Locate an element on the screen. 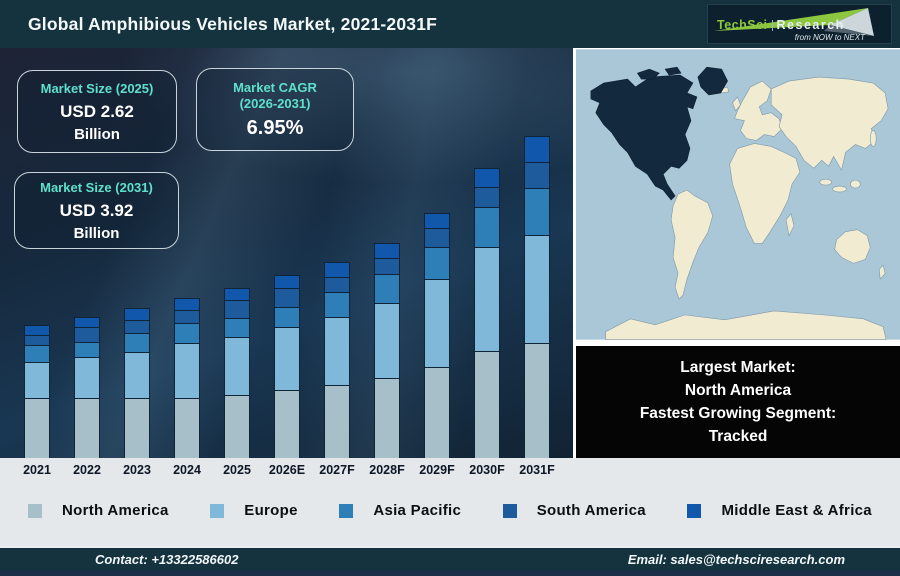 This screenshot has width=900, height=576. contact-text: Contact: +13322586602 is located at coordinates (167, 559).